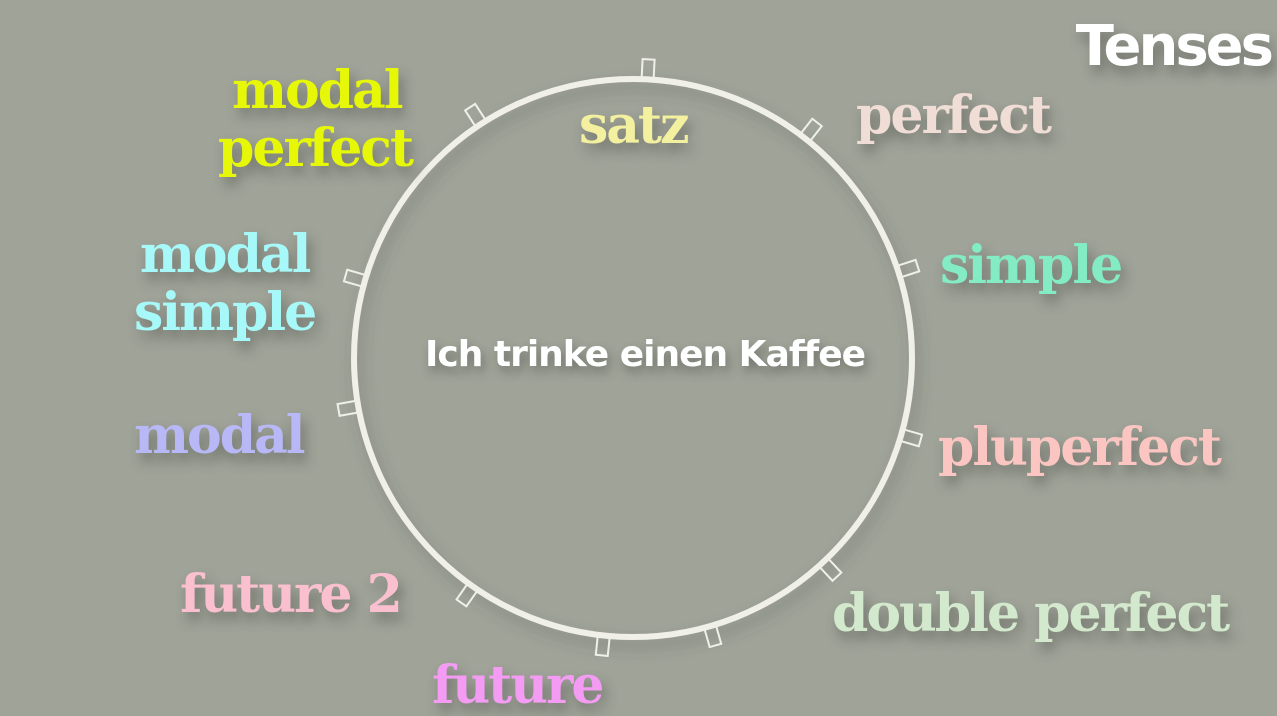  Describe the element at coordinates (224, 255) in the screenshot. I see `label-modal-simple-line-1: modal` at that location.